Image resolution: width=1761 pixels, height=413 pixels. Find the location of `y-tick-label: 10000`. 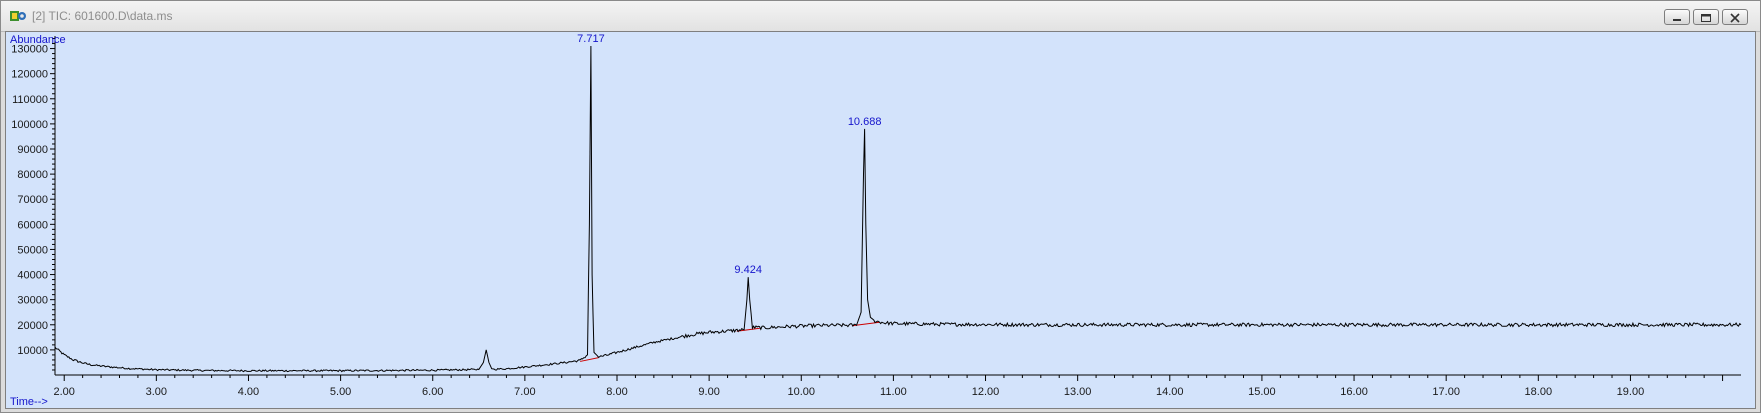

y-tick-label: 10000 is located at coordinates (32, 351).